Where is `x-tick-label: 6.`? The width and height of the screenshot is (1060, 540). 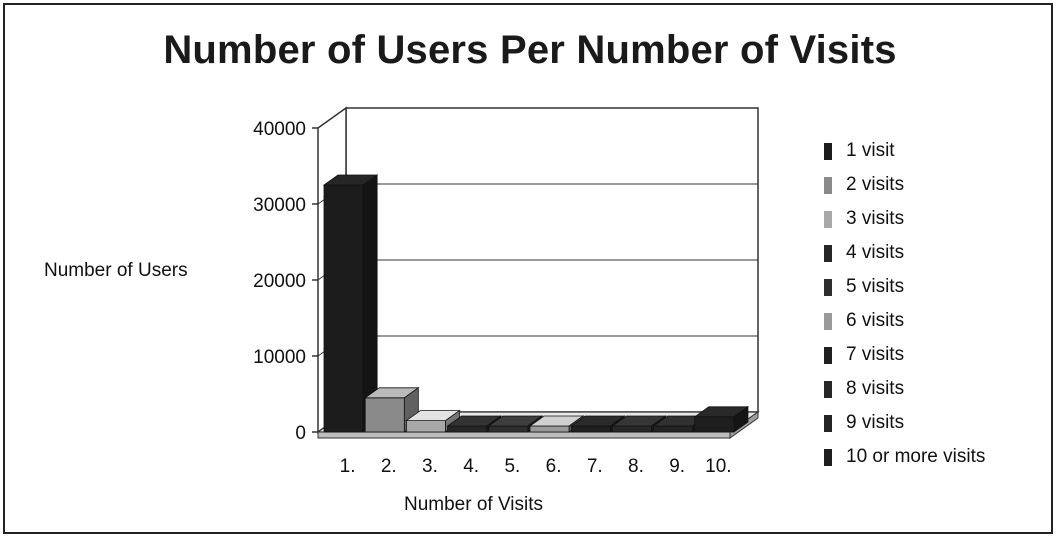 x-tick-label: 6. is located at coordinates (554, 466).